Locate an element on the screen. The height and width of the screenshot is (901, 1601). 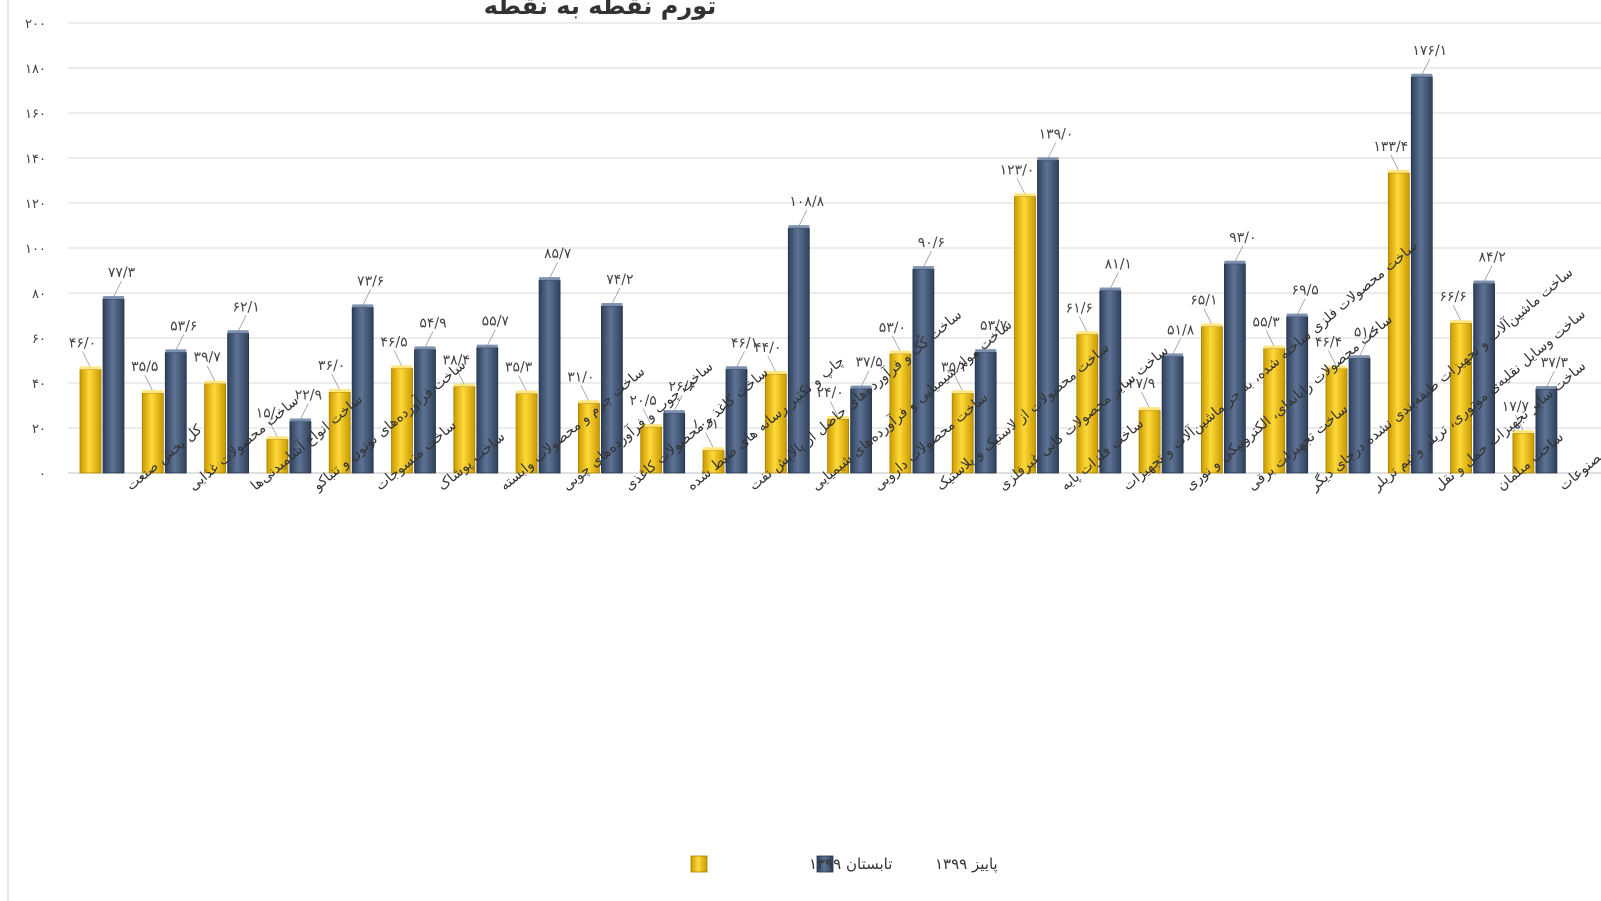
y-tick-label: ۰ is located at coordinates (42, 474).